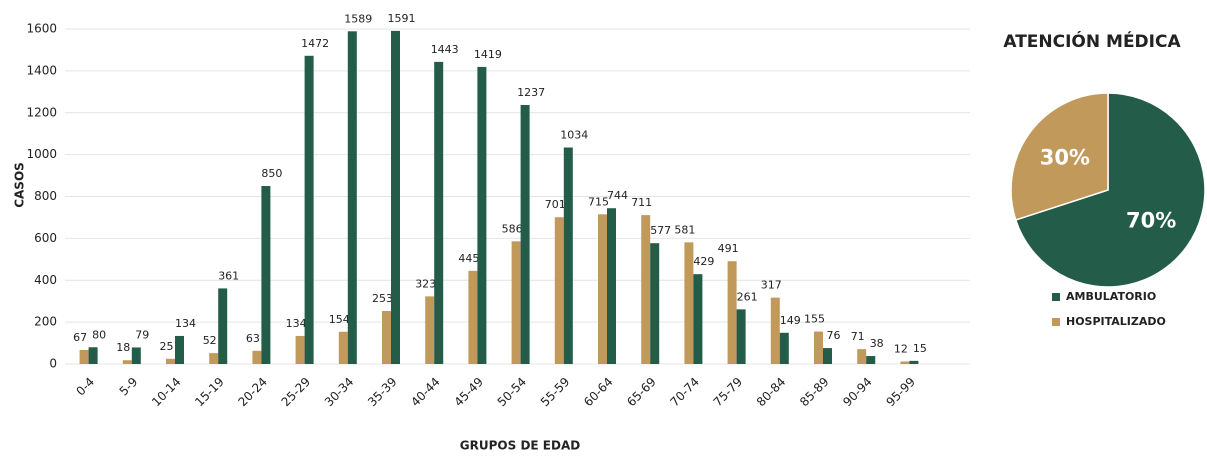 This screenshot has width=1207, height=457. I want to click on data-label: 1591, so click(402, 18).